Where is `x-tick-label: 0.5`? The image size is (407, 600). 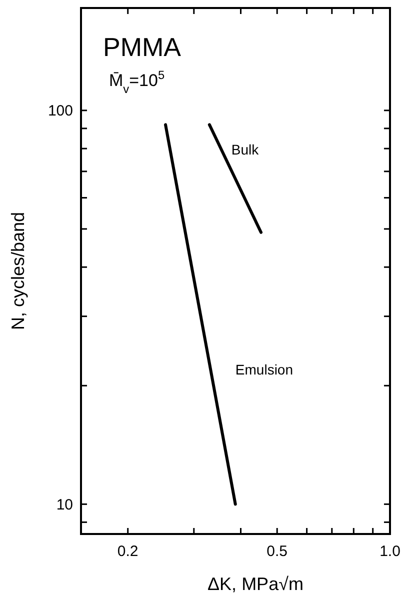 x-tick-label: 0.5 is located at coordinates (277, 551).